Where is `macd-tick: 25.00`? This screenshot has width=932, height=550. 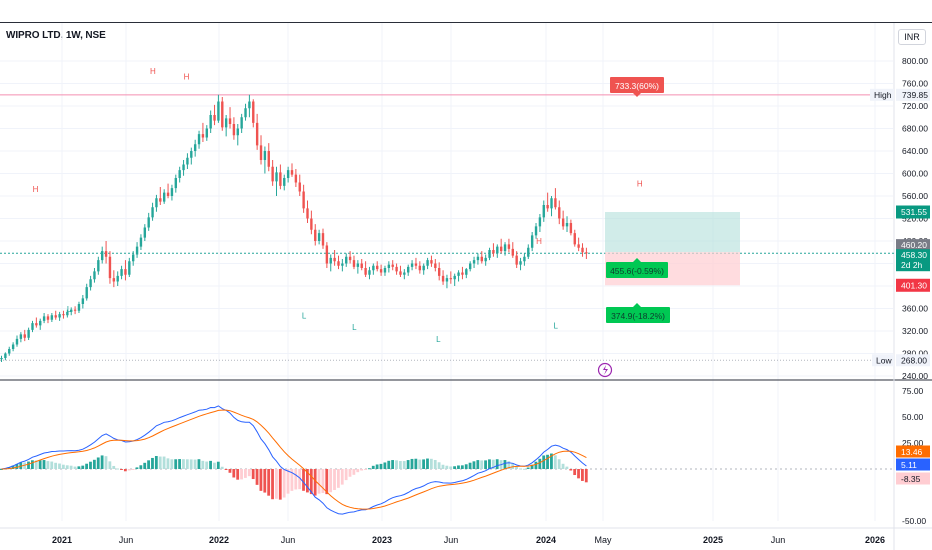 macd-tick: 25.00 is located at coordinates (913, 443).